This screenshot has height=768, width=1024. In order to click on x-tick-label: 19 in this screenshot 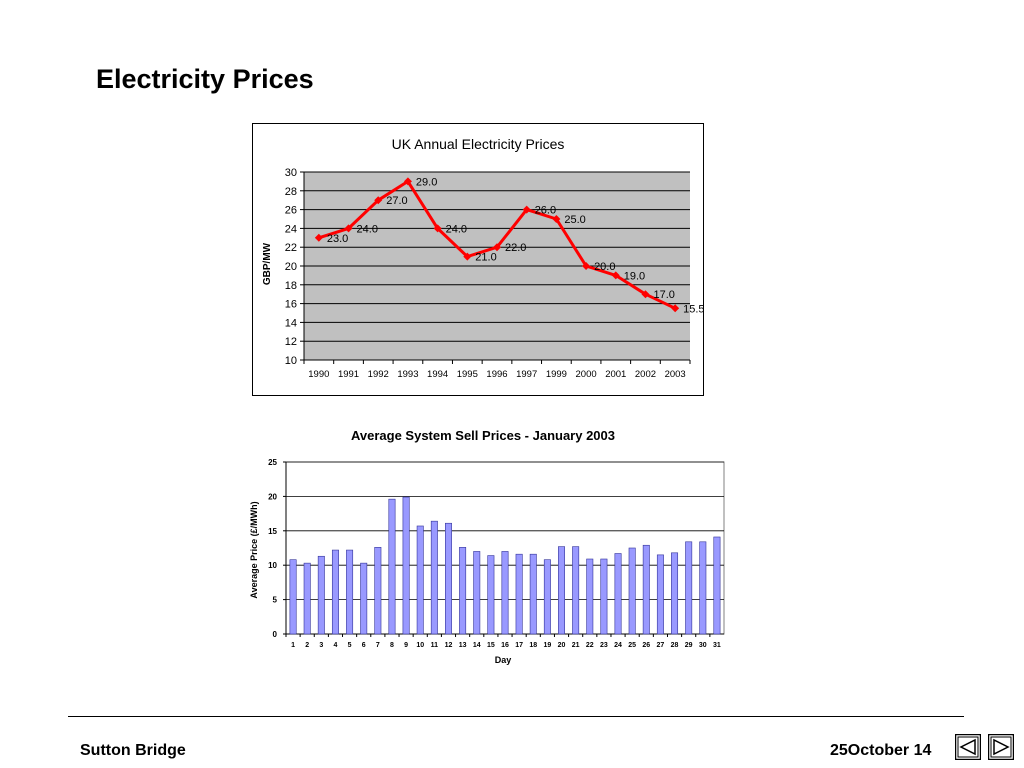, I will do `click(547, 645)`.